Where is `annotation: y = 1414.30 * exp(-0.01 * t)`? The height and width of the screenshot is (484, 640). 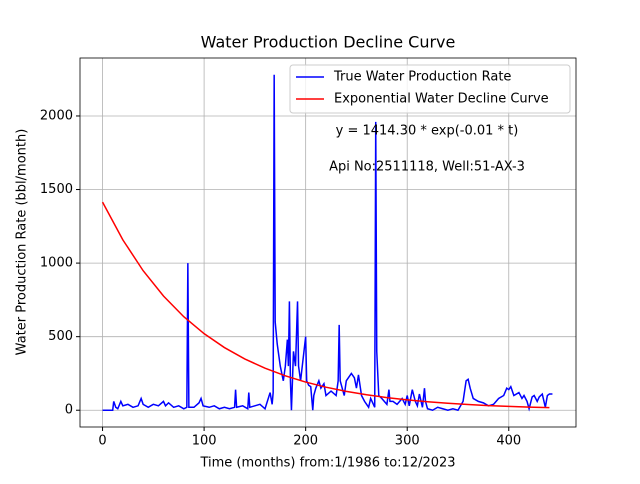 annotation: y = 1414.30 * exp(-0.01 * t) is located at coordinates (427, 131).